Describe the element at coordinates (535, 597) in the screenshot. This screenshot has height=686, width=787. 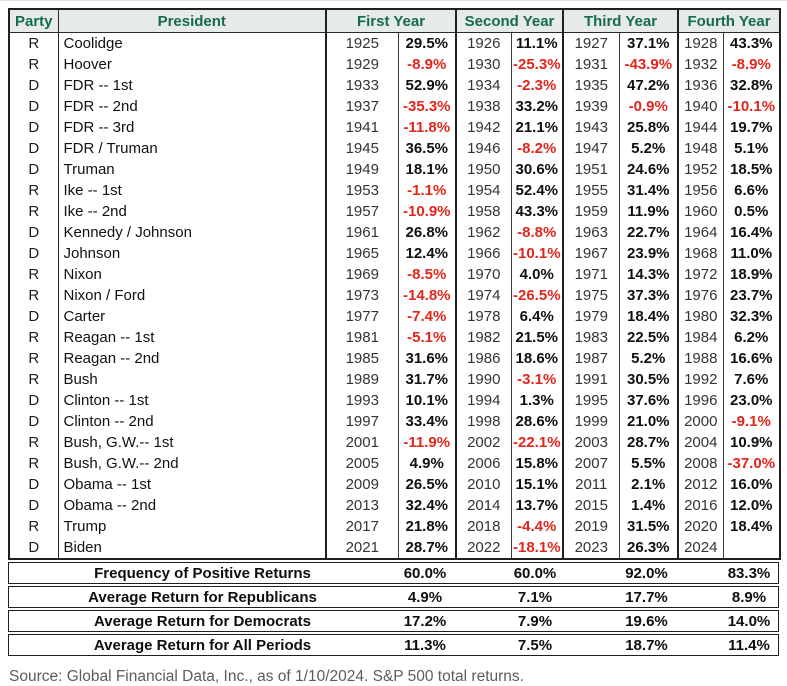
I see `summary-value: 7.1%` at that location.